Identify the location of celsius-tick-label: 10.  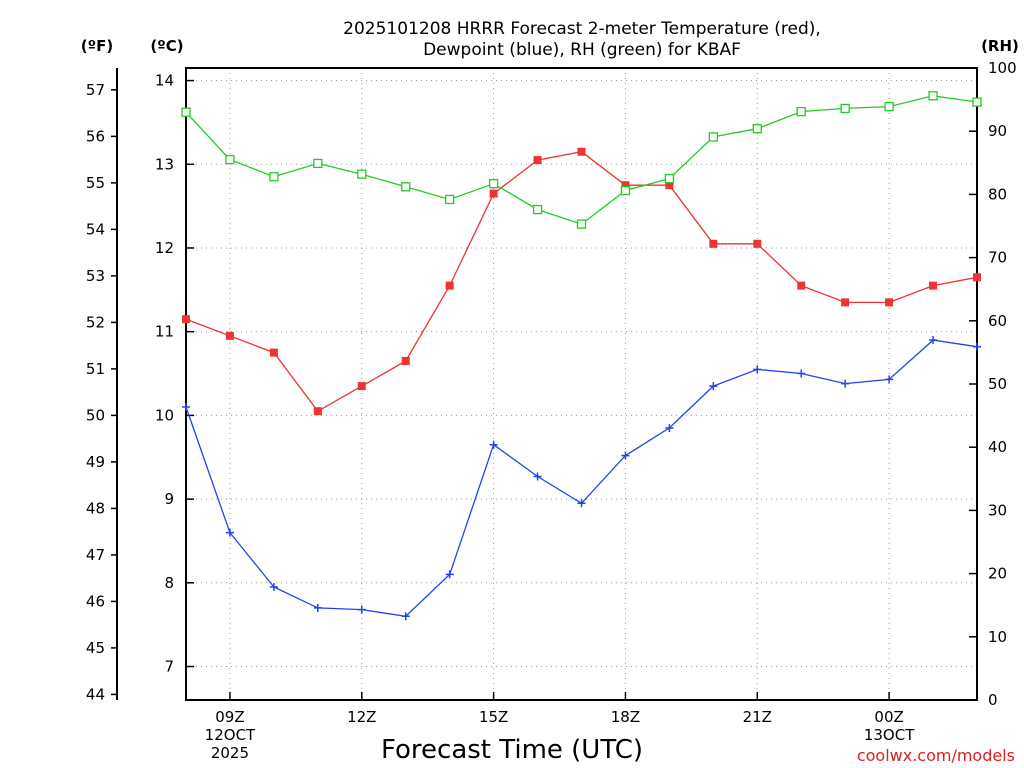
(164, 415).